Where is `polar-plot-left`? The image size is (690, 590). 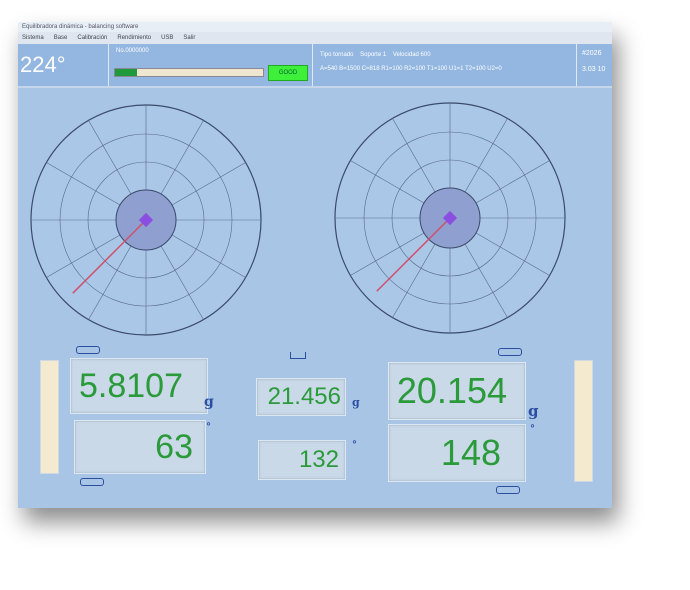 polar-plot-left is located at coordinates (146, 220).